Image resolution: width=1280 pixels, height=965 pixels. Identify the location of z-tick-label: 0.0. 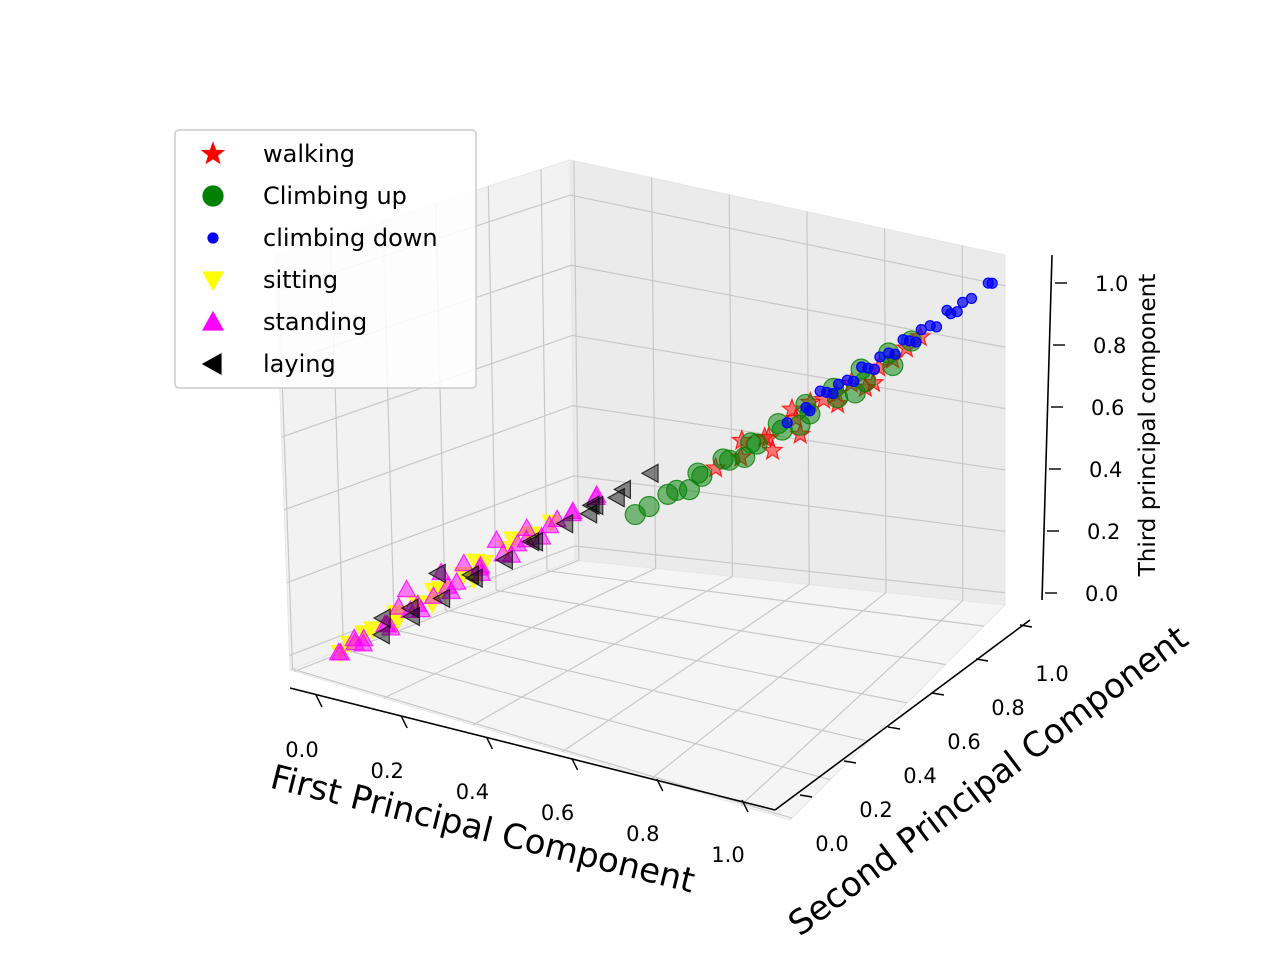
(1101, 594).